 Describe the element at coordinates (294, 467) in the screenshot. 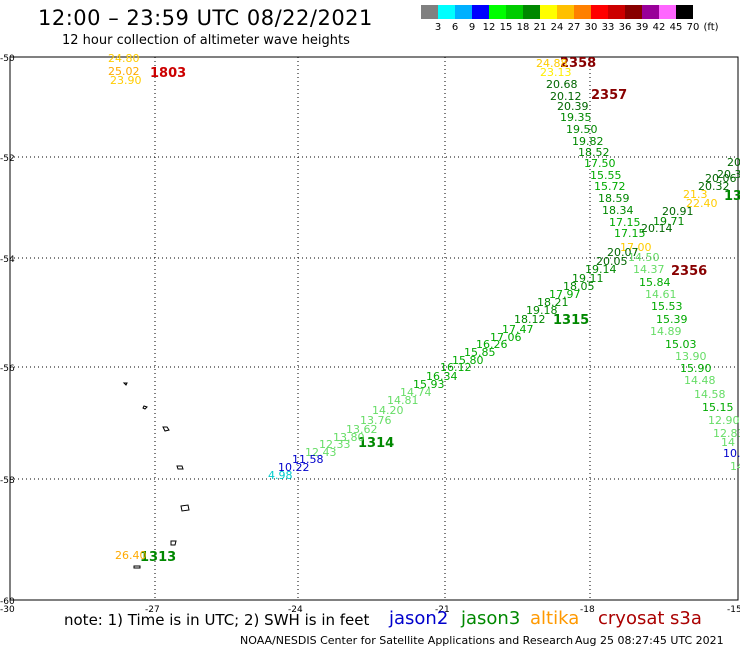

I see `wave-height-label: 10.22` at that location.